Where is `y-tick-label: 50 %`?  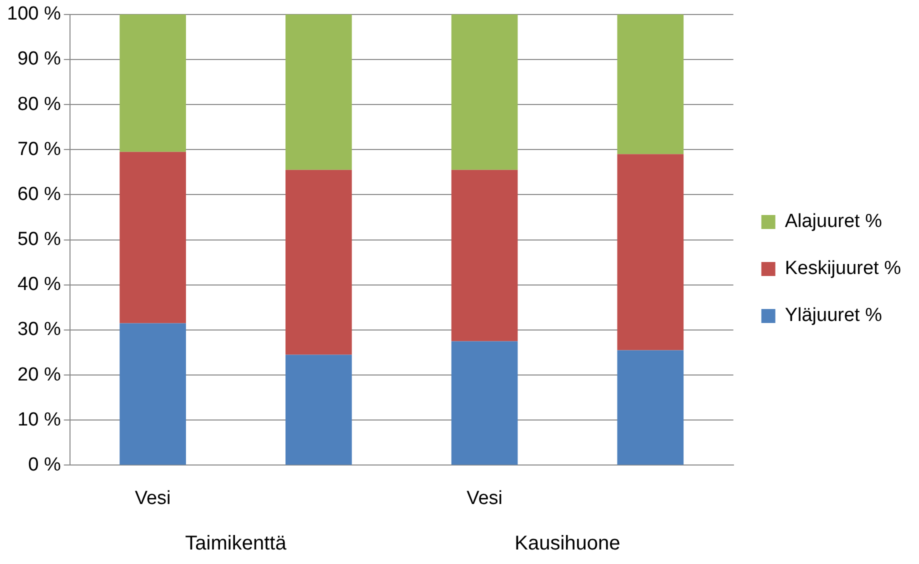 y-tick-label: 50 % is located at coordinates (39, 239).